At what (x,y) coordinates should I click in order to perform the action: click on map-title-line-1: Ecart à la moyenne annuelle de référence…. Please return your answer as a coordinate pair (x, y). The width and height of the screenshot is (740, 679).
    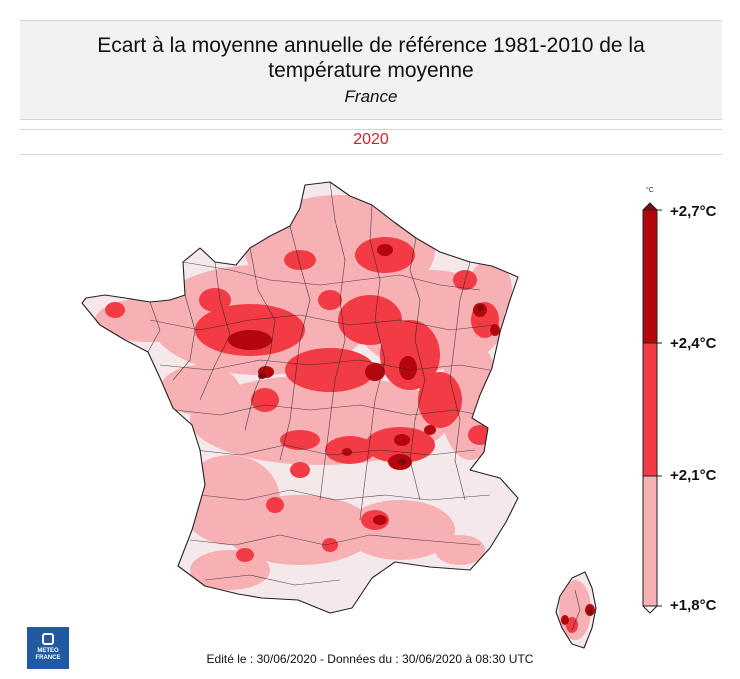
    Looking at the image, I should click on (371, 45).